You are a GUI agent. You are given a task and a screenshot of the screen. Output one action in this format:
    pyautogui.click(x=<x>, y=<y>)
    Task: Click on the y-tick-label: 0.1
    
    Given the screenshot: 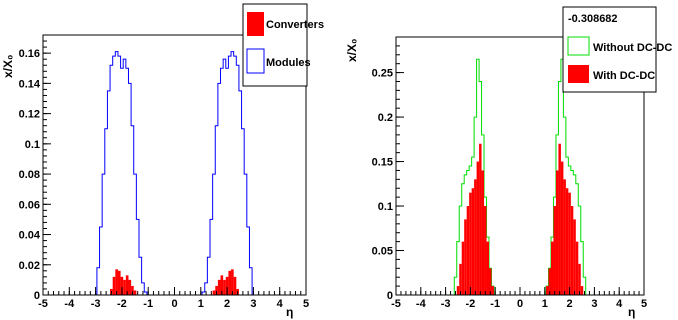 What is the action you would take?
    pyautogui.click(x=32, y=145)
    